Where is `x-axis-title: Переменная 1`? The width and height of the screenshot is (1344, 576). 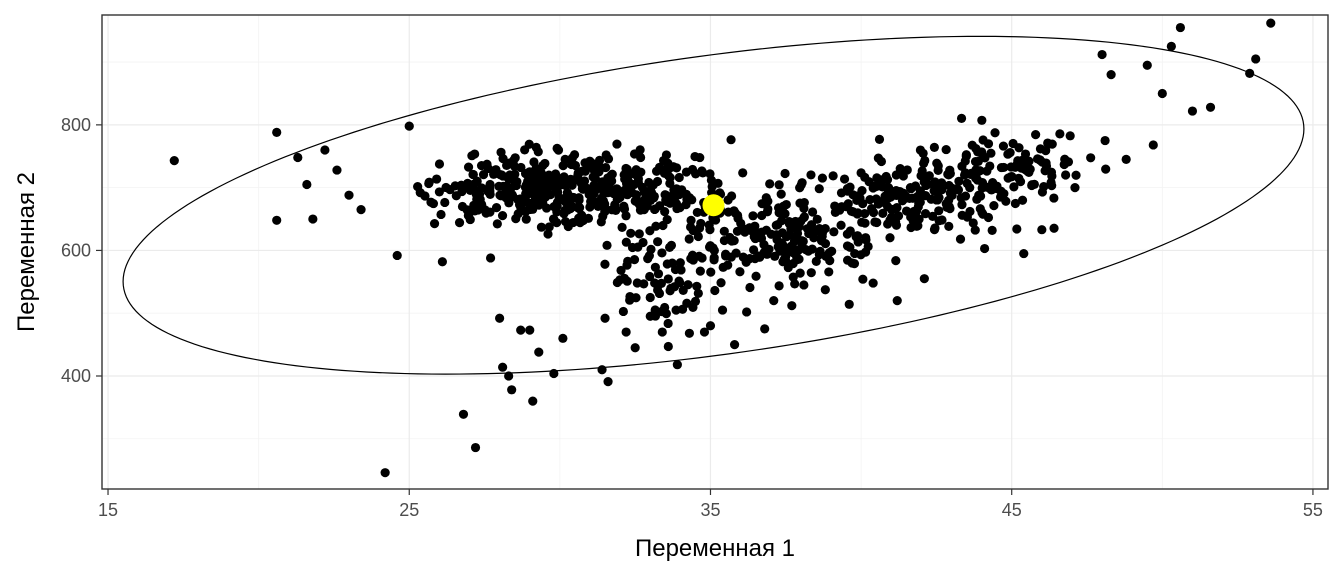 x-axis-title: Переменная 1 is located at coordinates (715, 548).